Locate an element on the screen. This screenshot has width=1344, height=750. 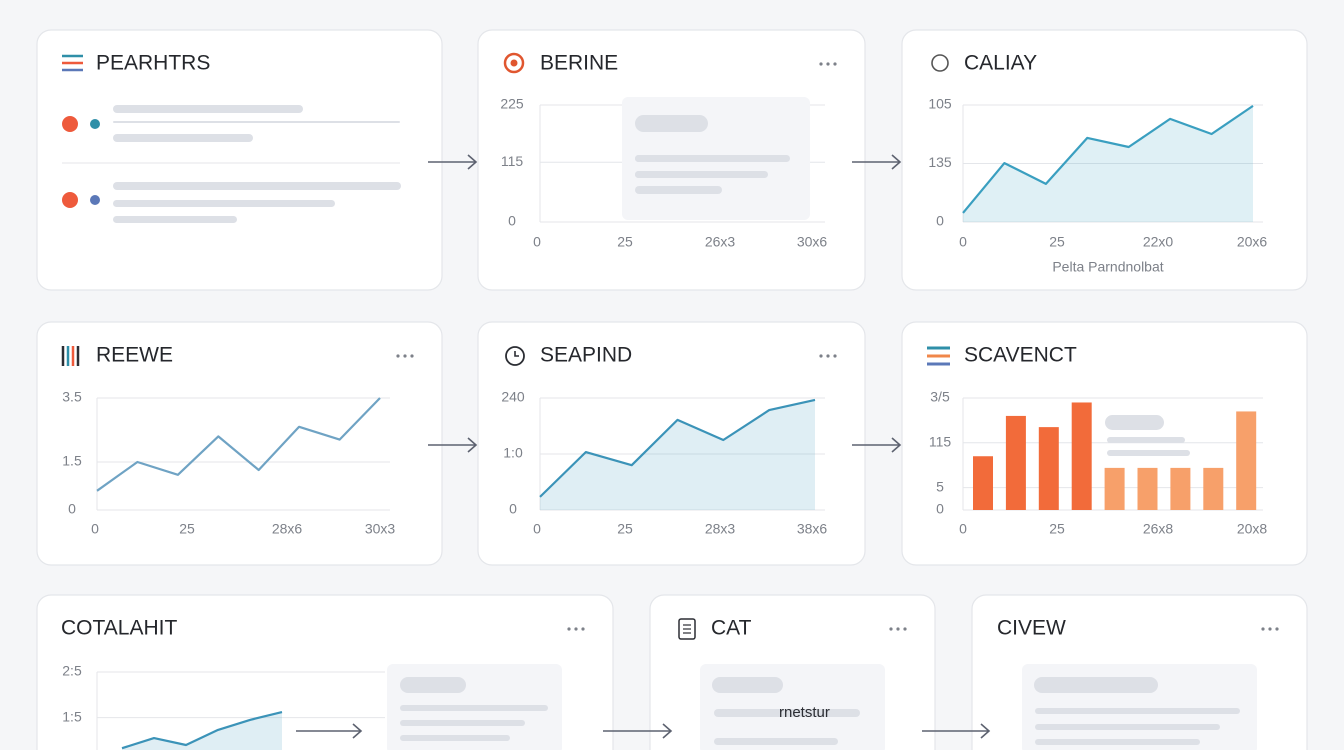
card-title: SEAPIND is located at coordinates (586, 355).